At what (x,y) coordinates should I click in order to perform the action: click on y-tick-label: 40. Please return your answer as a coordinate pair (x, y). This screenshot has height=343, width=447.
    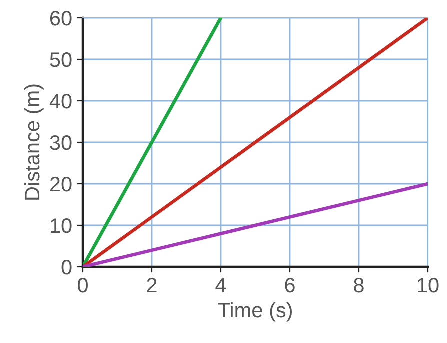
    Looking at the image, I should click on (61, 101).